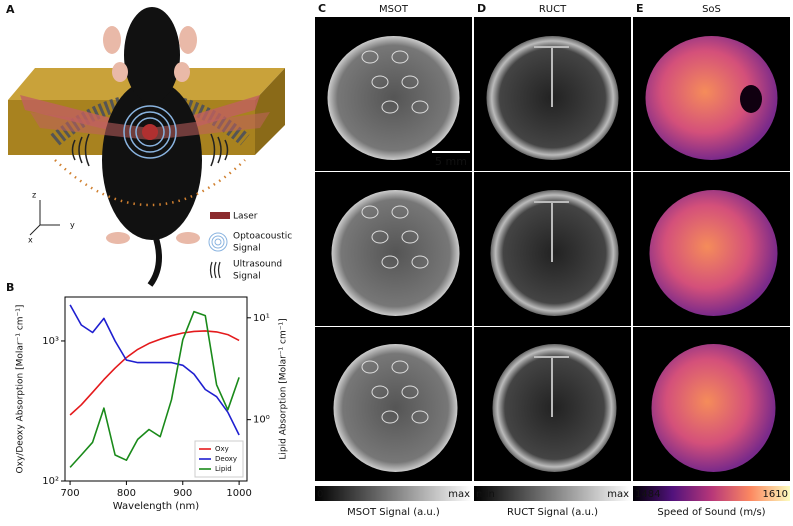 This screenshot has width=793, height=526. I want to click on panel-letter: C, so click(322, 8).